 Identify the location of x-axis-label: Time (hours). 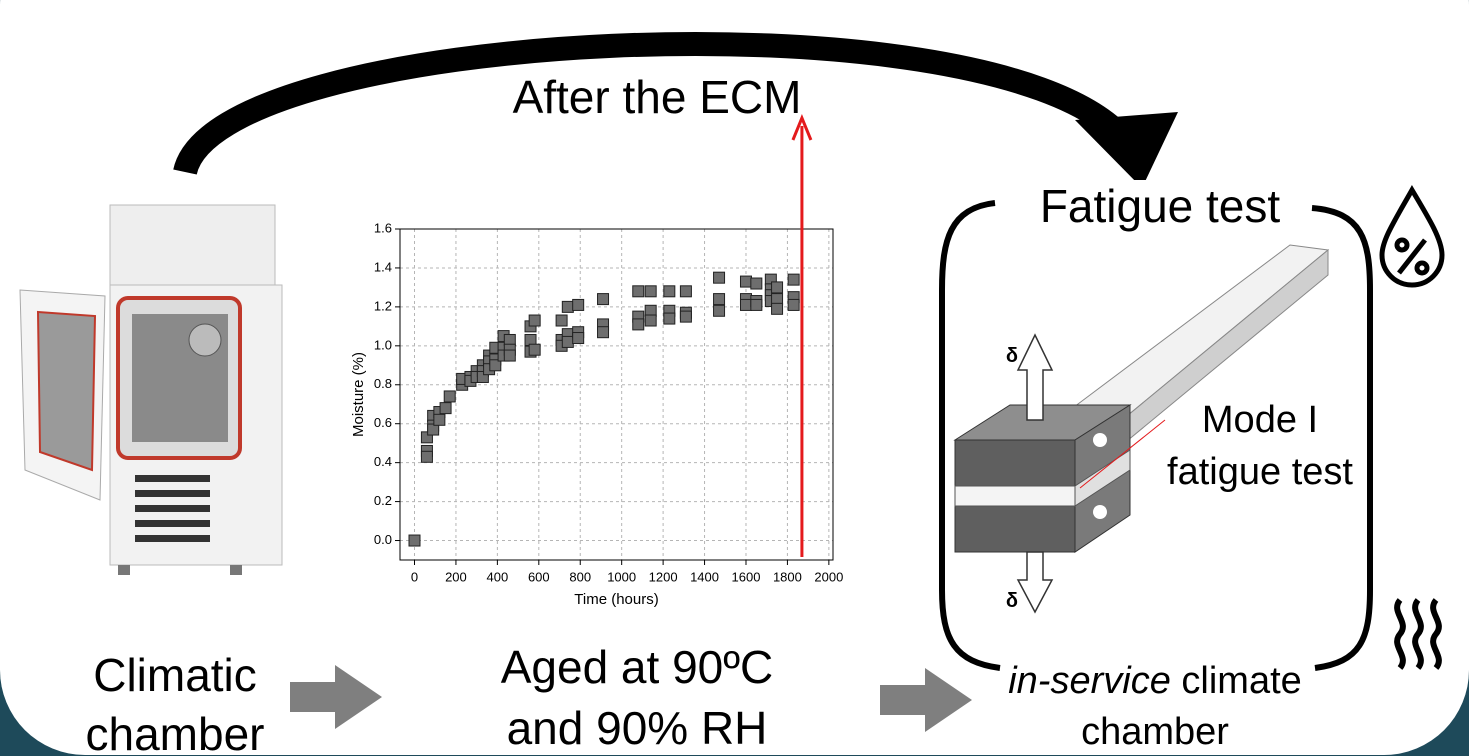
(616, 599).